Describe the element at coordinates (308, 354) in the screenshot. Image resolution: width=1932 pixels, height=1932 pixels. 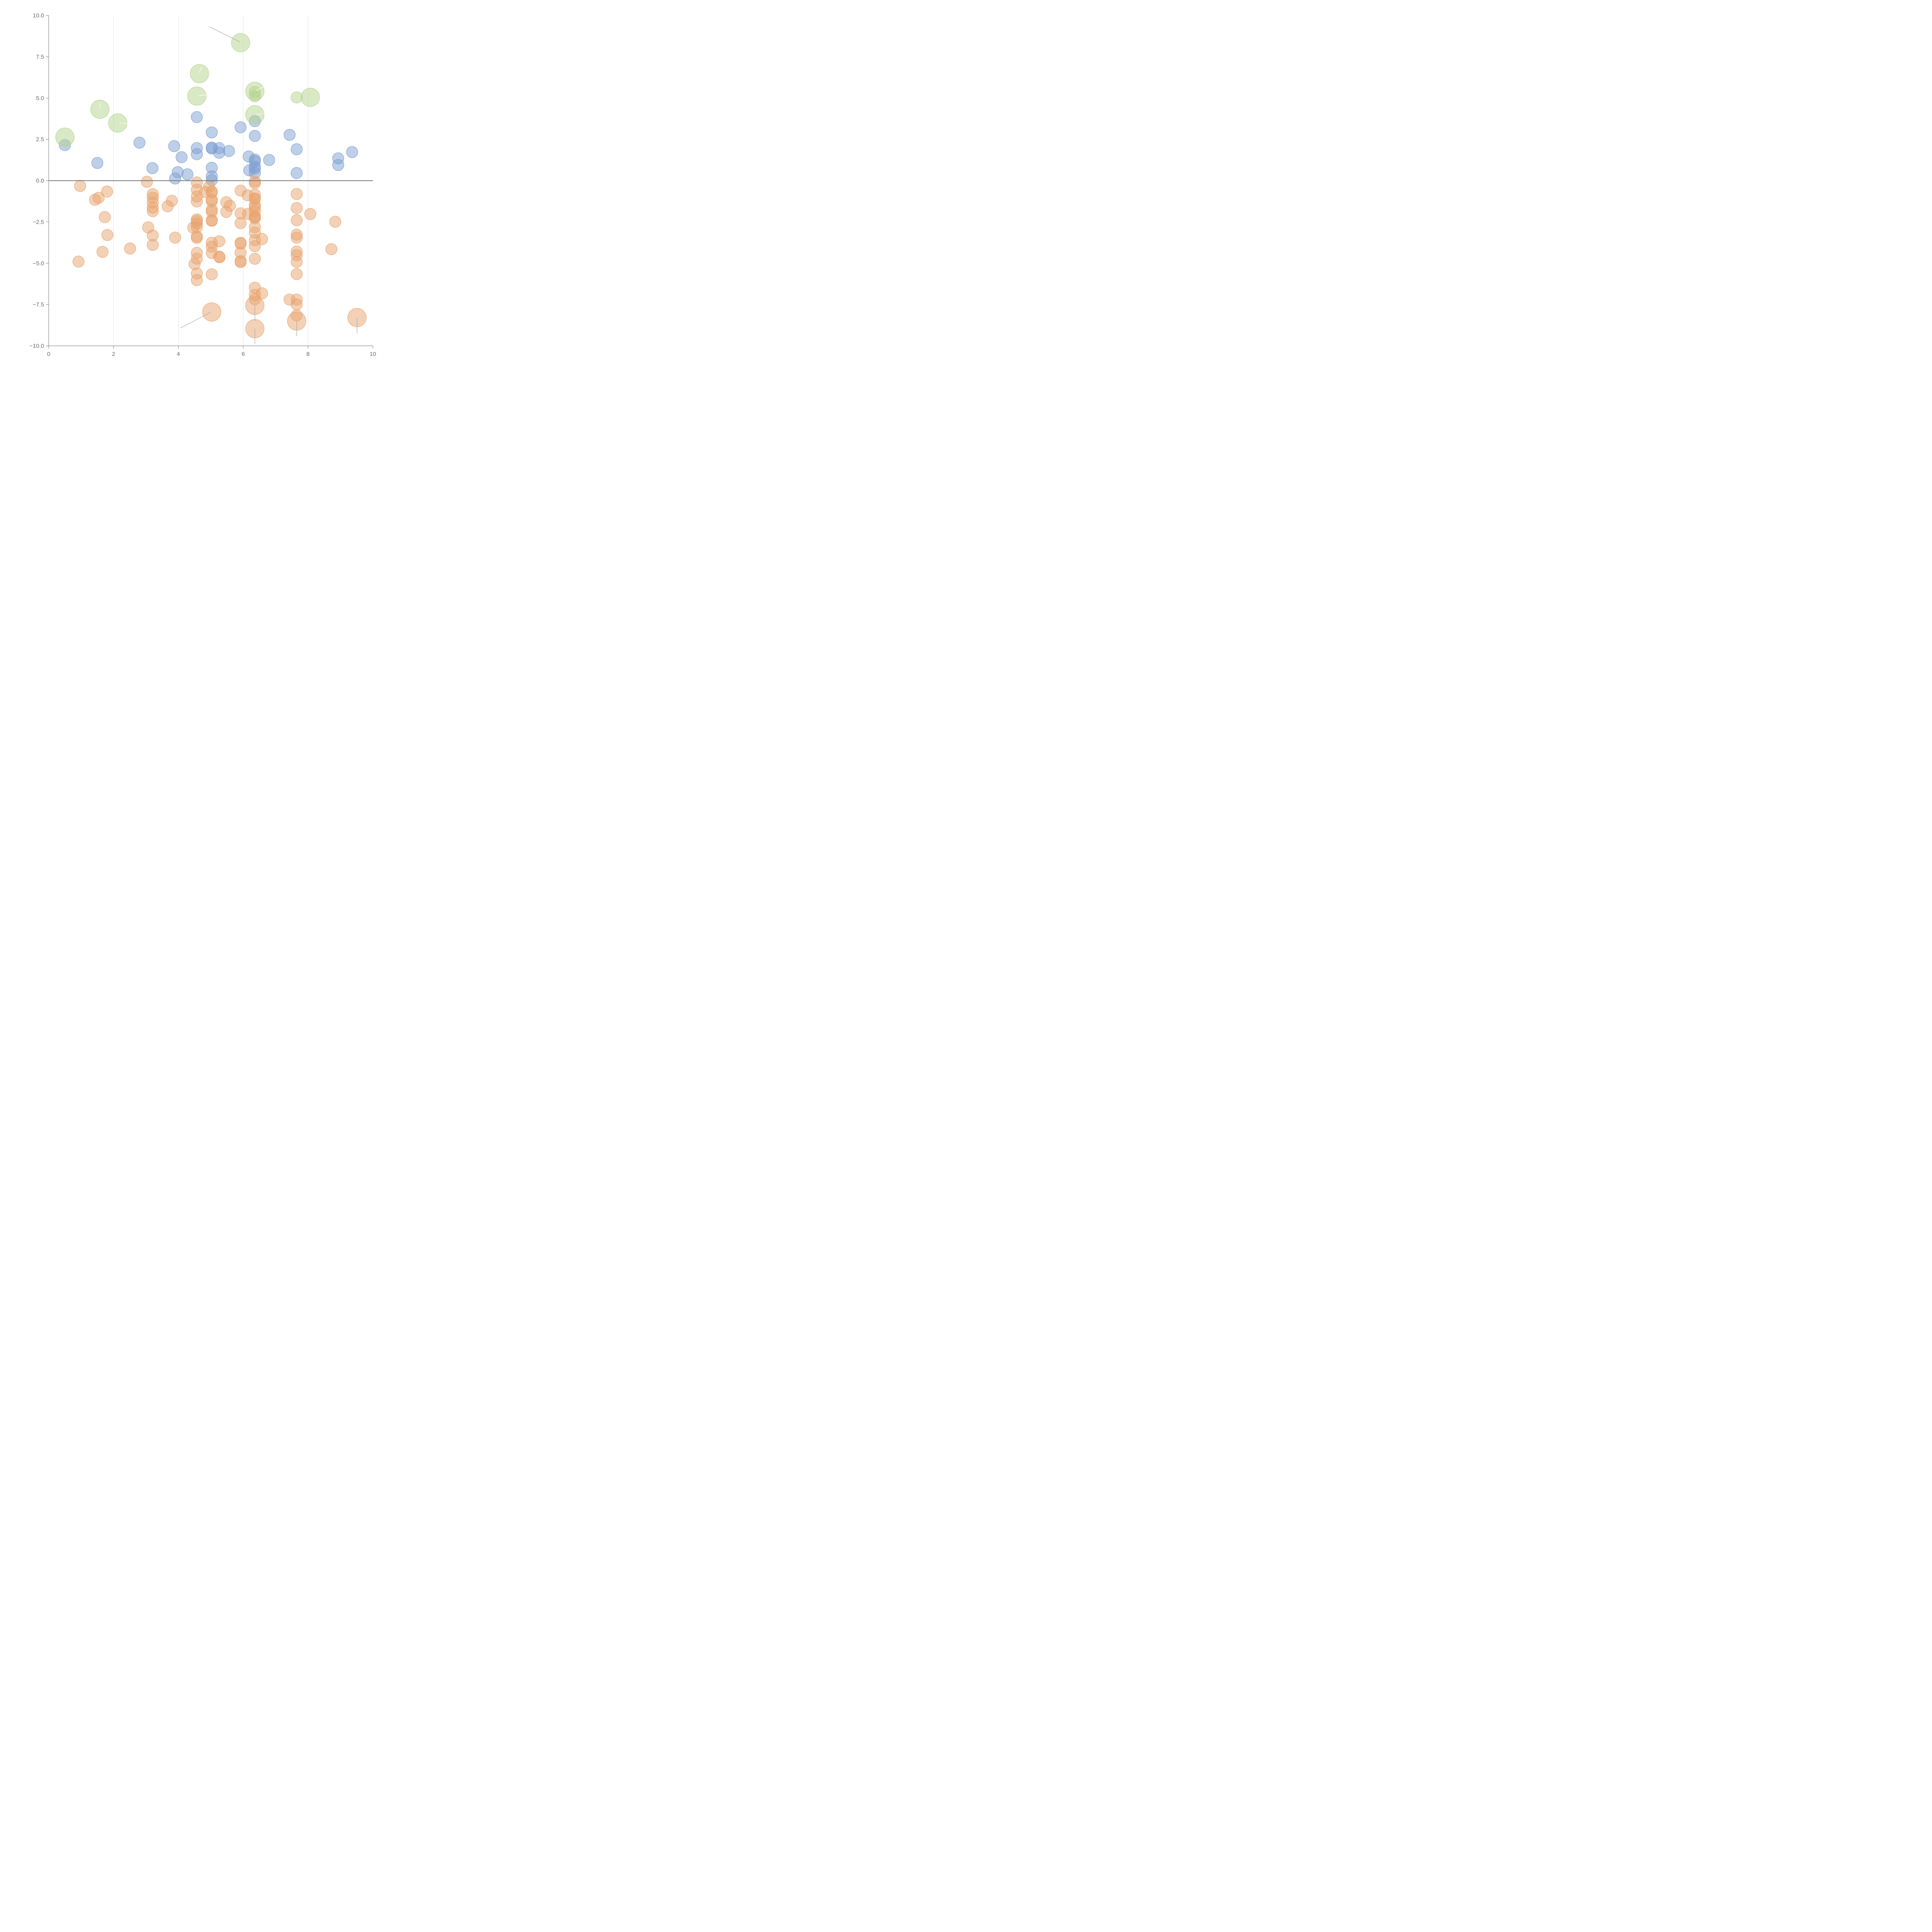
I see `x-tick-label: 8` at that location.